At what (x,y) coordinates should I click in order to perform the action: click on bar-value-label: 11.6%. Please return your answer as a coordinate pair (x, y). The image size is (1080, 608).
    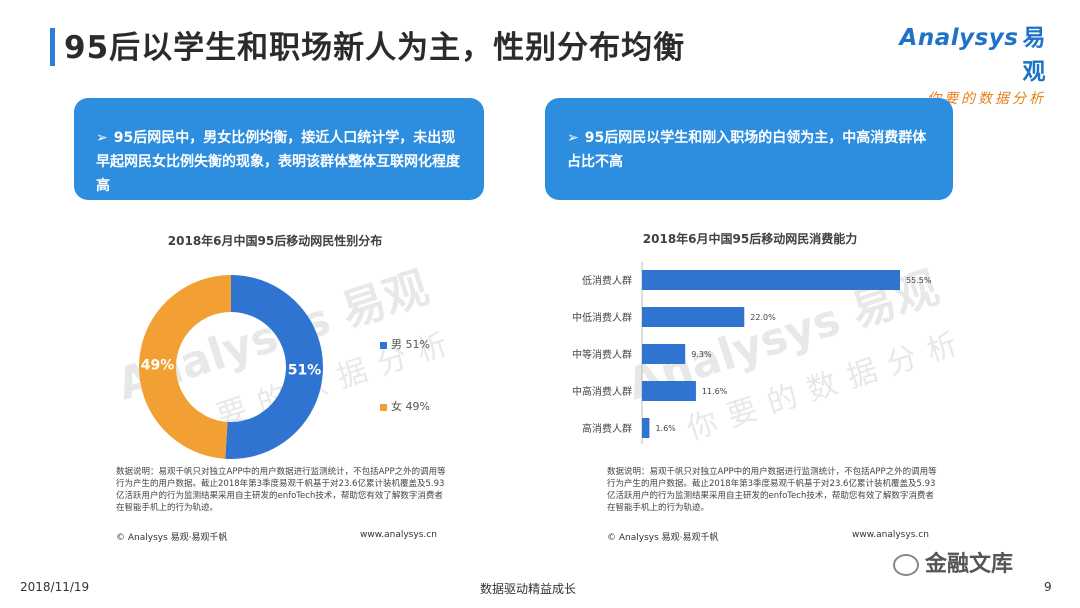
    Looking at the image, I should click on (715, 391).